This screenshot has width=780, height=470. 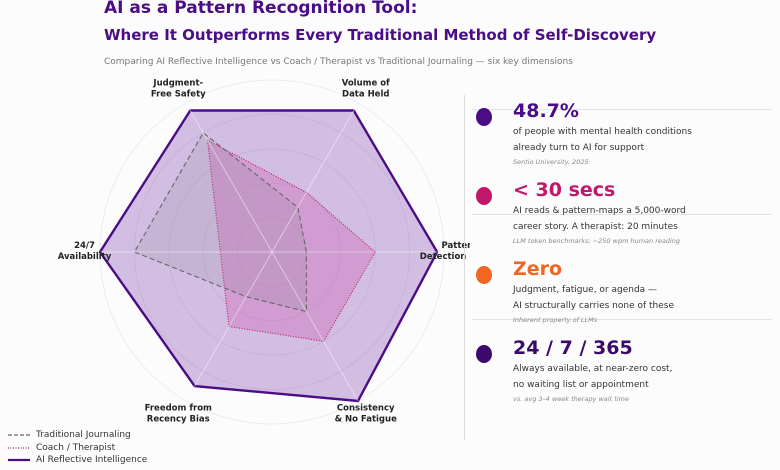 What do you see at coordinates (178, 413) in the screenshot?
I see `axis-label: Freedom from Recency Bias` at bounding box center [178, 413].